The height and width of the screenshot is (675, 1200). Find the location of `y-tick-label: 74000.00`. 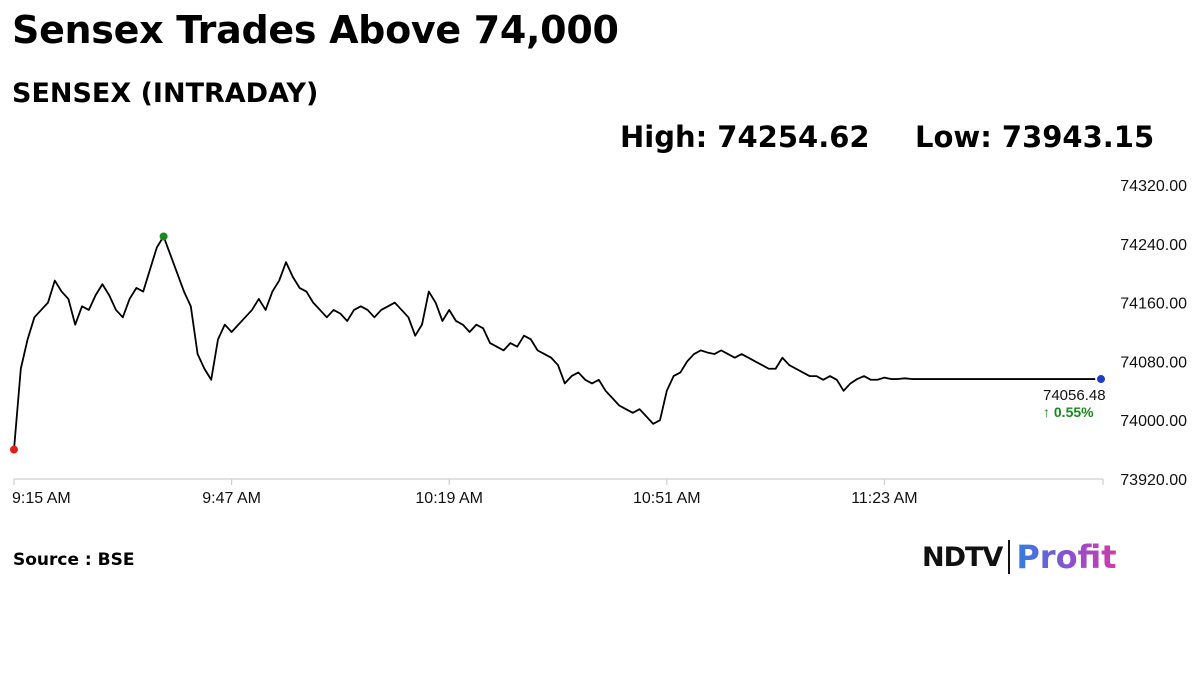

y-tick-label: 74000.00 is located at coordinates (1153, 421).